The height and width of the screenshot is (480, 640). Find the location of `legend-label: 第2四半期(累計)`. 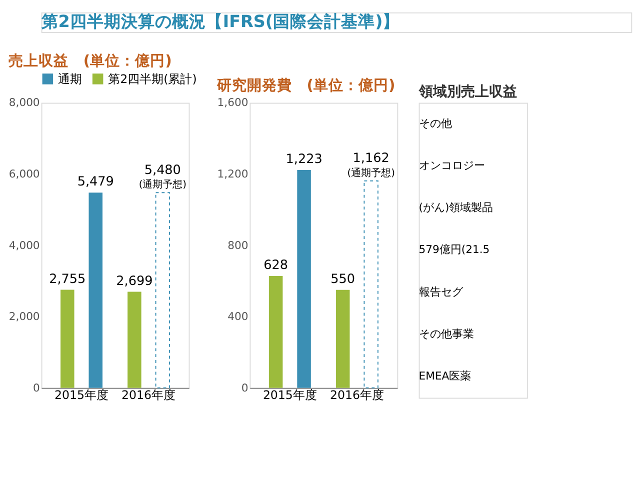

legend-label: 第2四半期(累計) is located at coordinates (152, 79).